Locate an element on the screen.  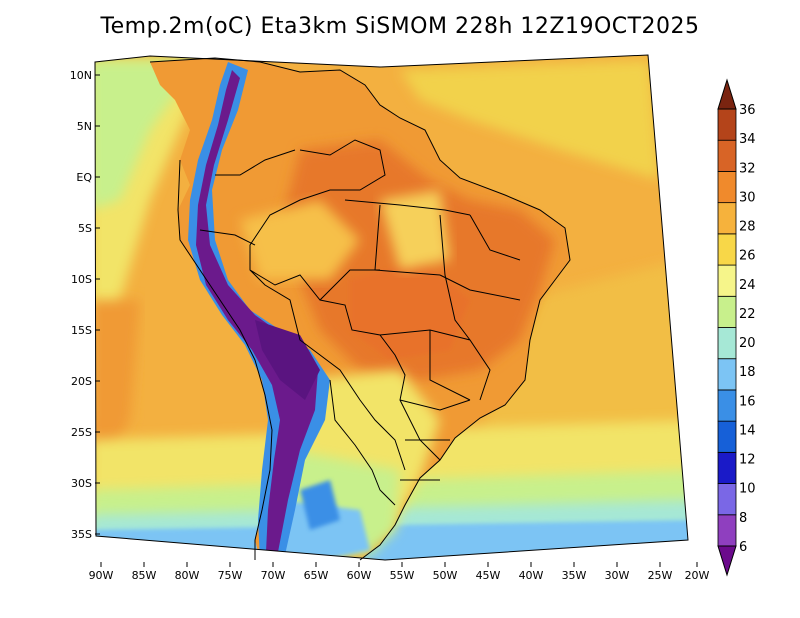
lon-label: 60W is located at coordinates (359, 575).